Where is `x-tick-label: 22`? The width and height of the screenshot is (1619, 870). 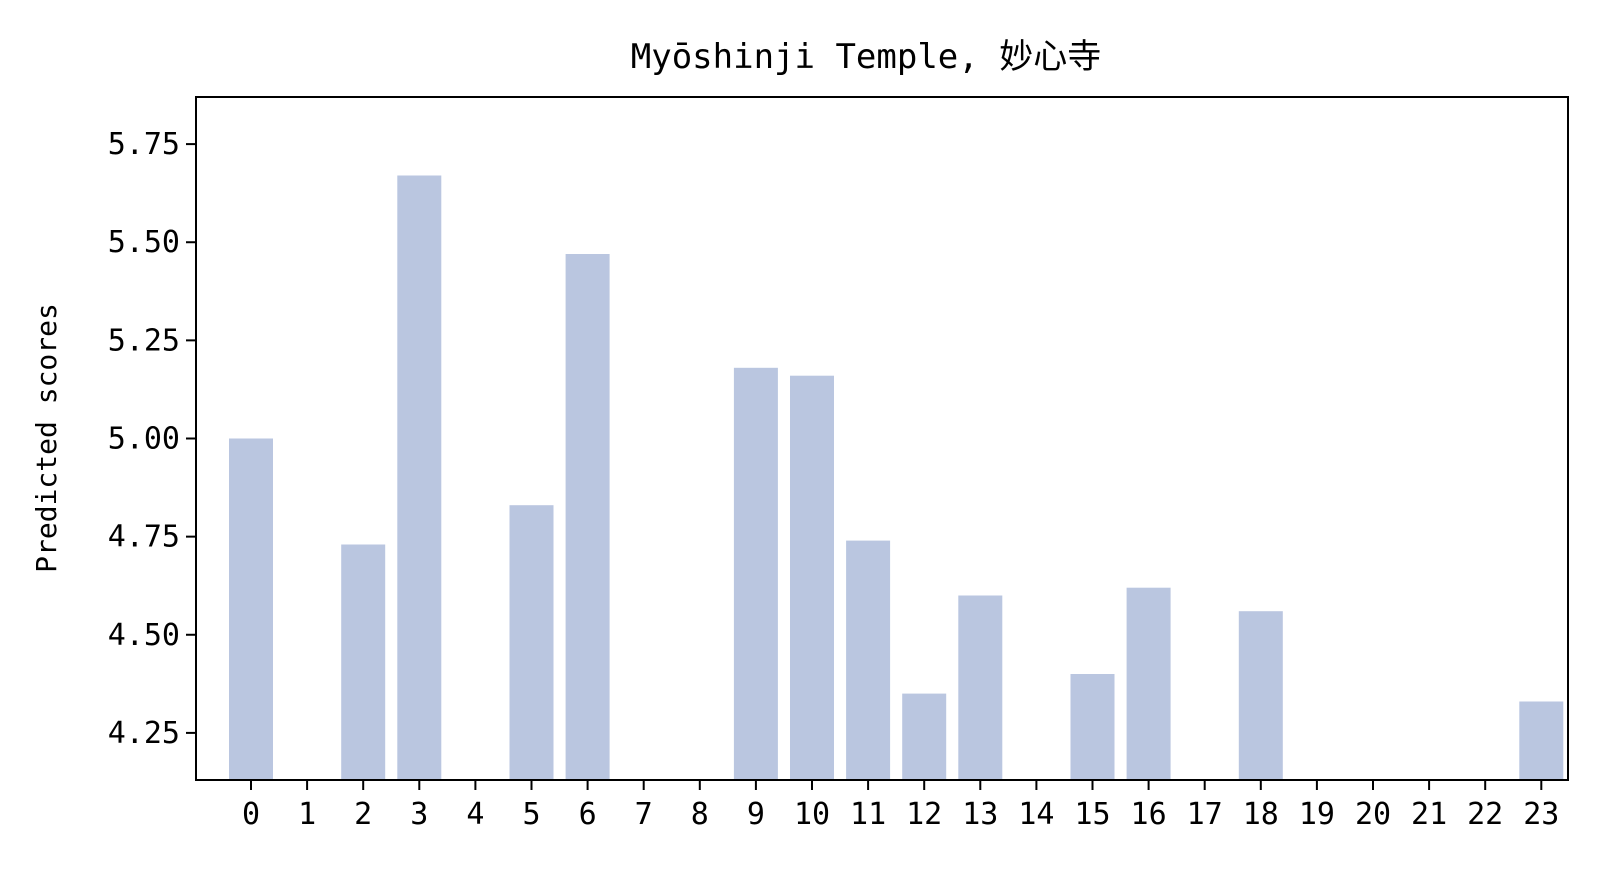
x-tick-label: 22 is located at coordinates (1485, 814).